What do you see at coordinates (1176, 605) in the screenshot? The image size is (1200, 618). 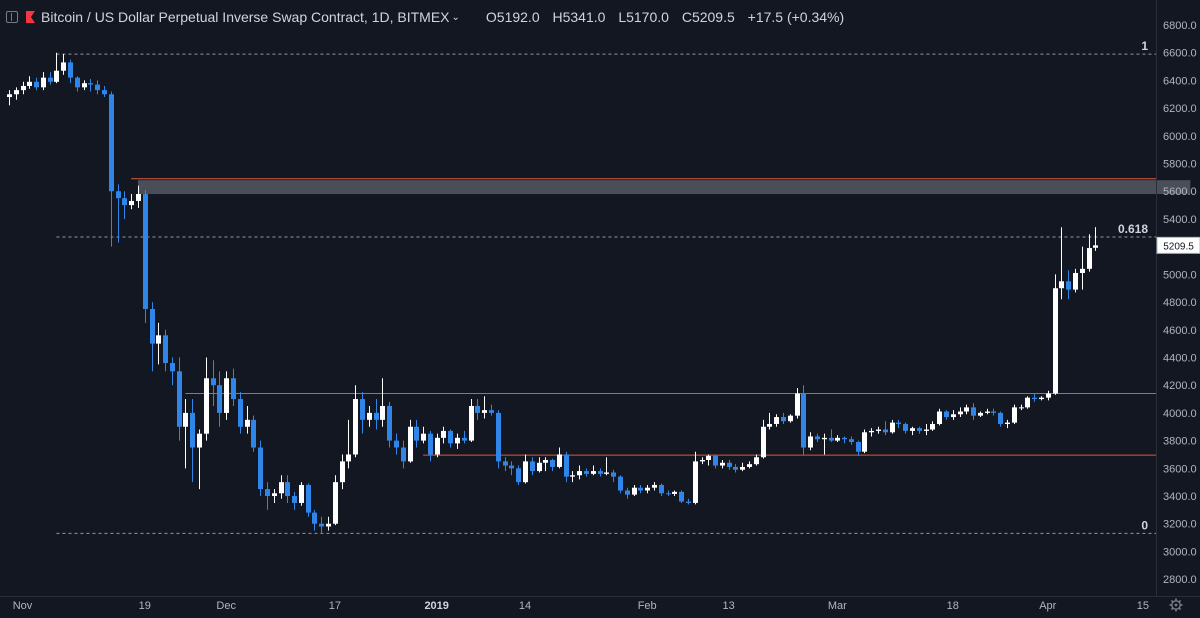 I see `settings-gear-icon` at bounding box center [1176, 605].